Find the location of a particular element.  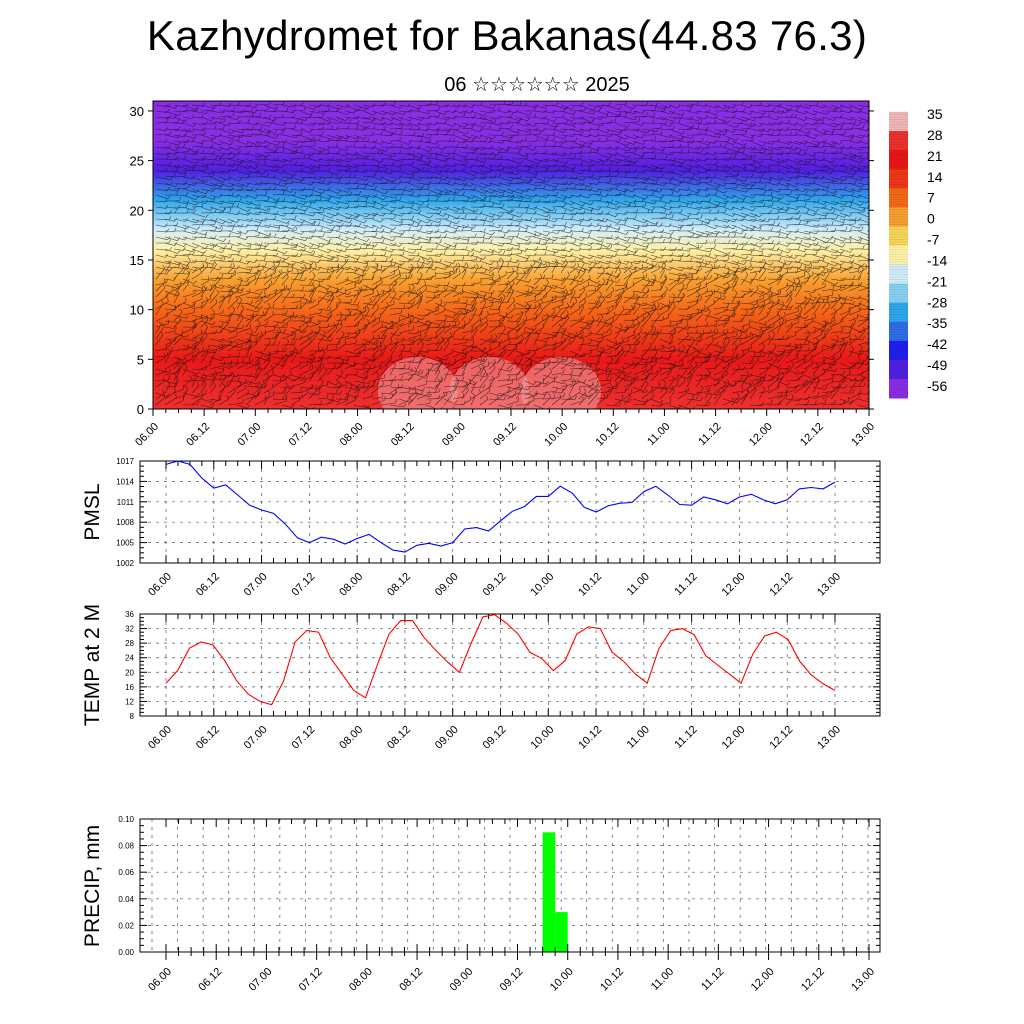

y-tick-label: 5 is located at coordinates (140, 359).